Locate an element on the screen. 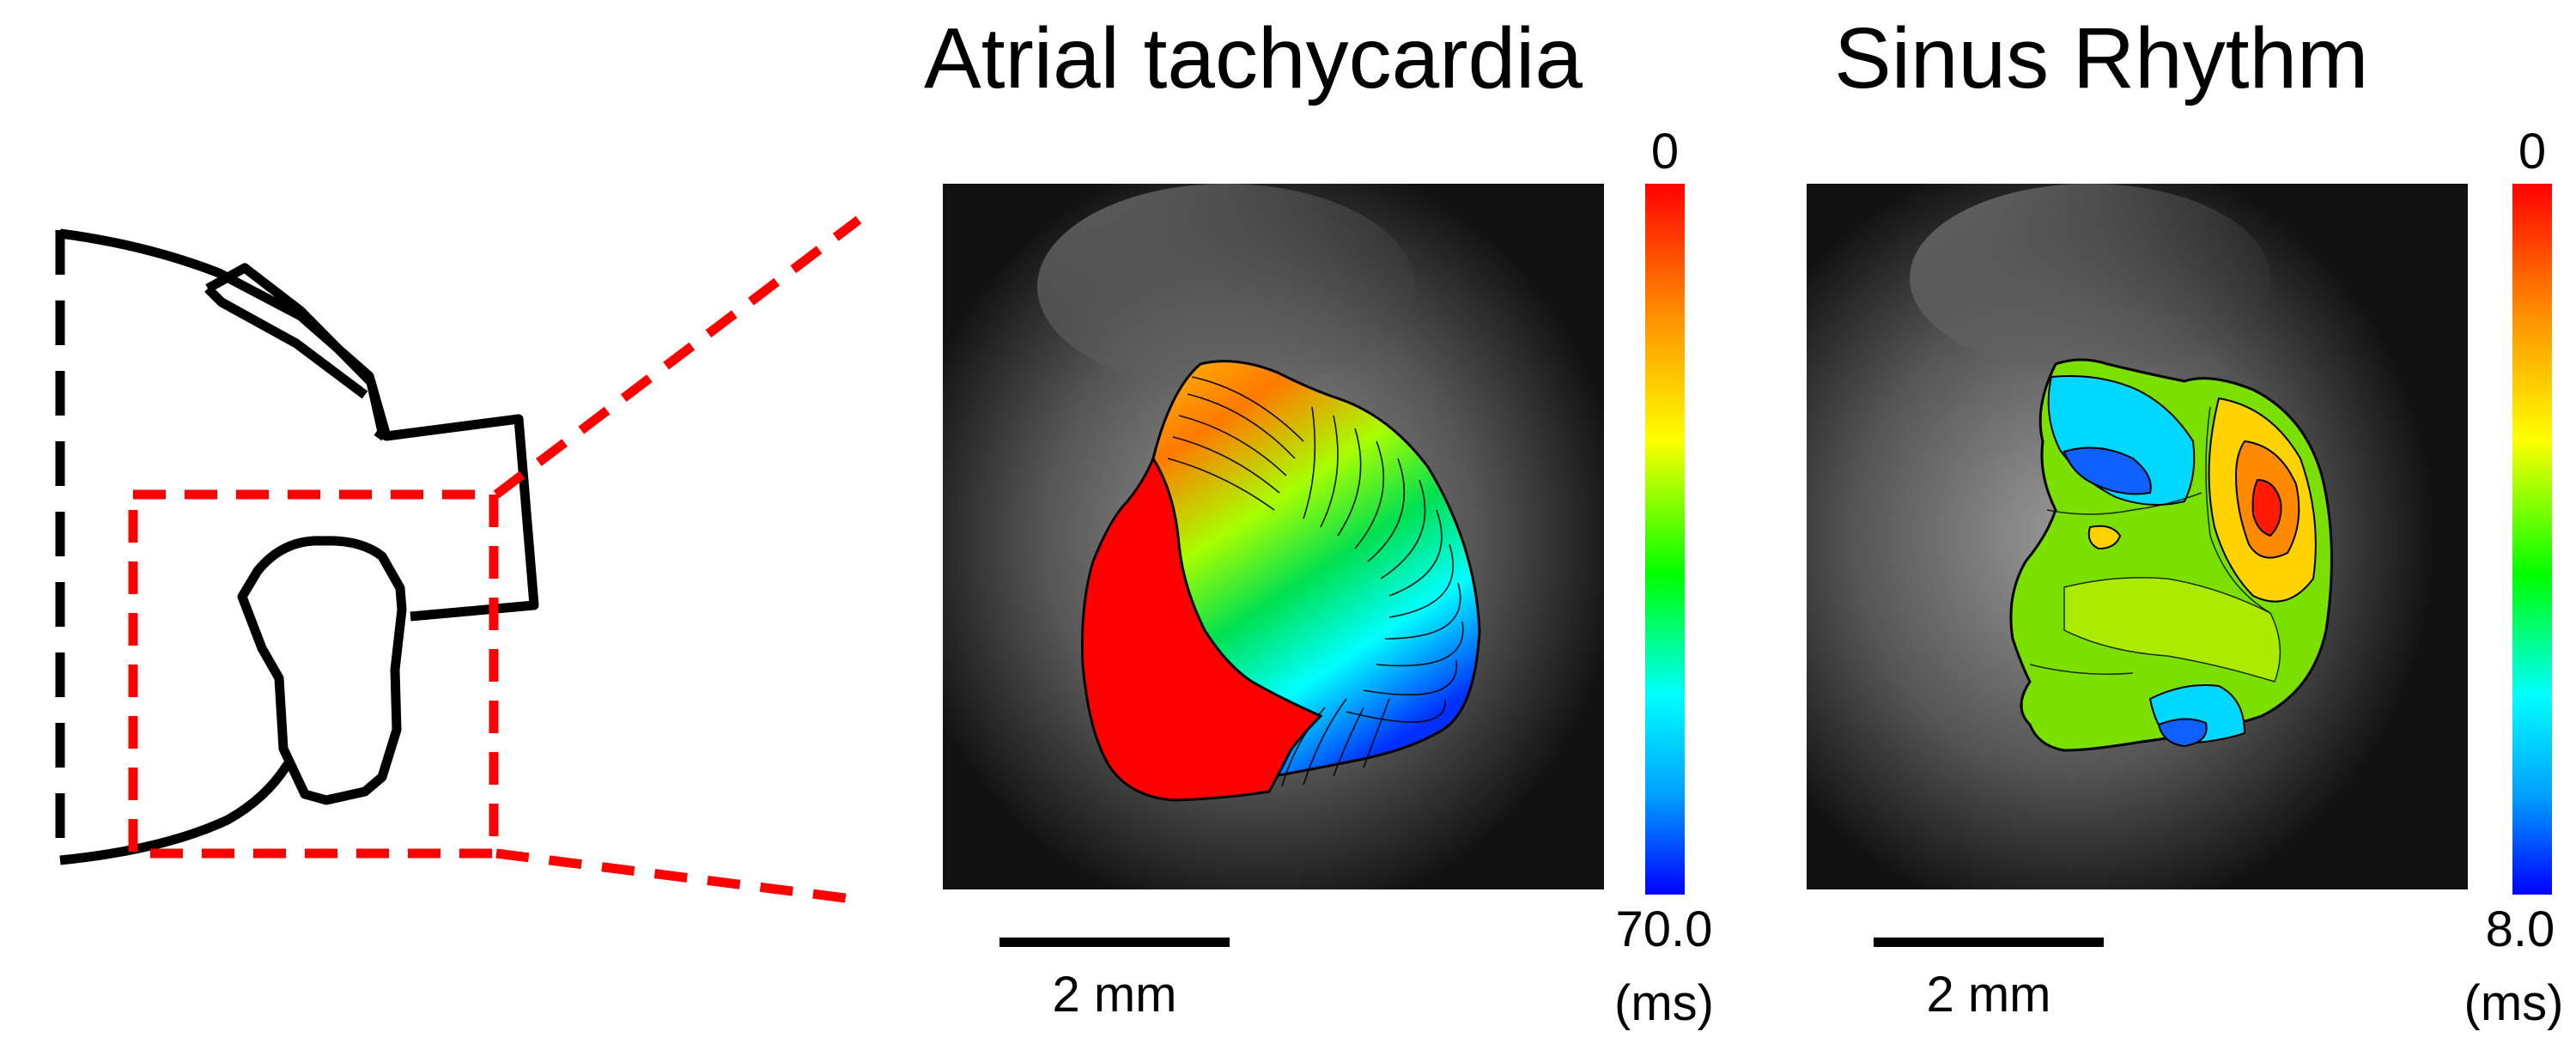 The image size is (2576, 1056). panel-title-atrial-tachycardia: Atrial tachycardia is located at coordinates (1254, 58).